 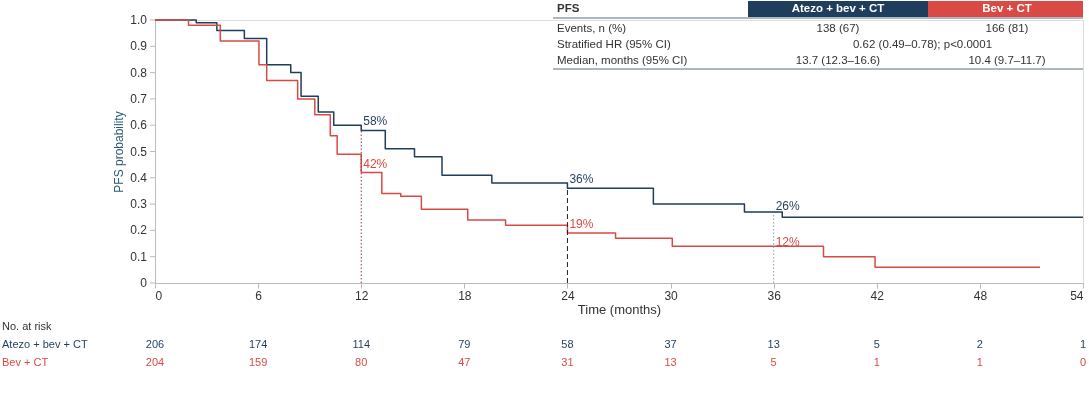 What do you see at coordinates (375, 121) in the screenshot?
I see `annotation: 58%` at bounding box center [375, 121].